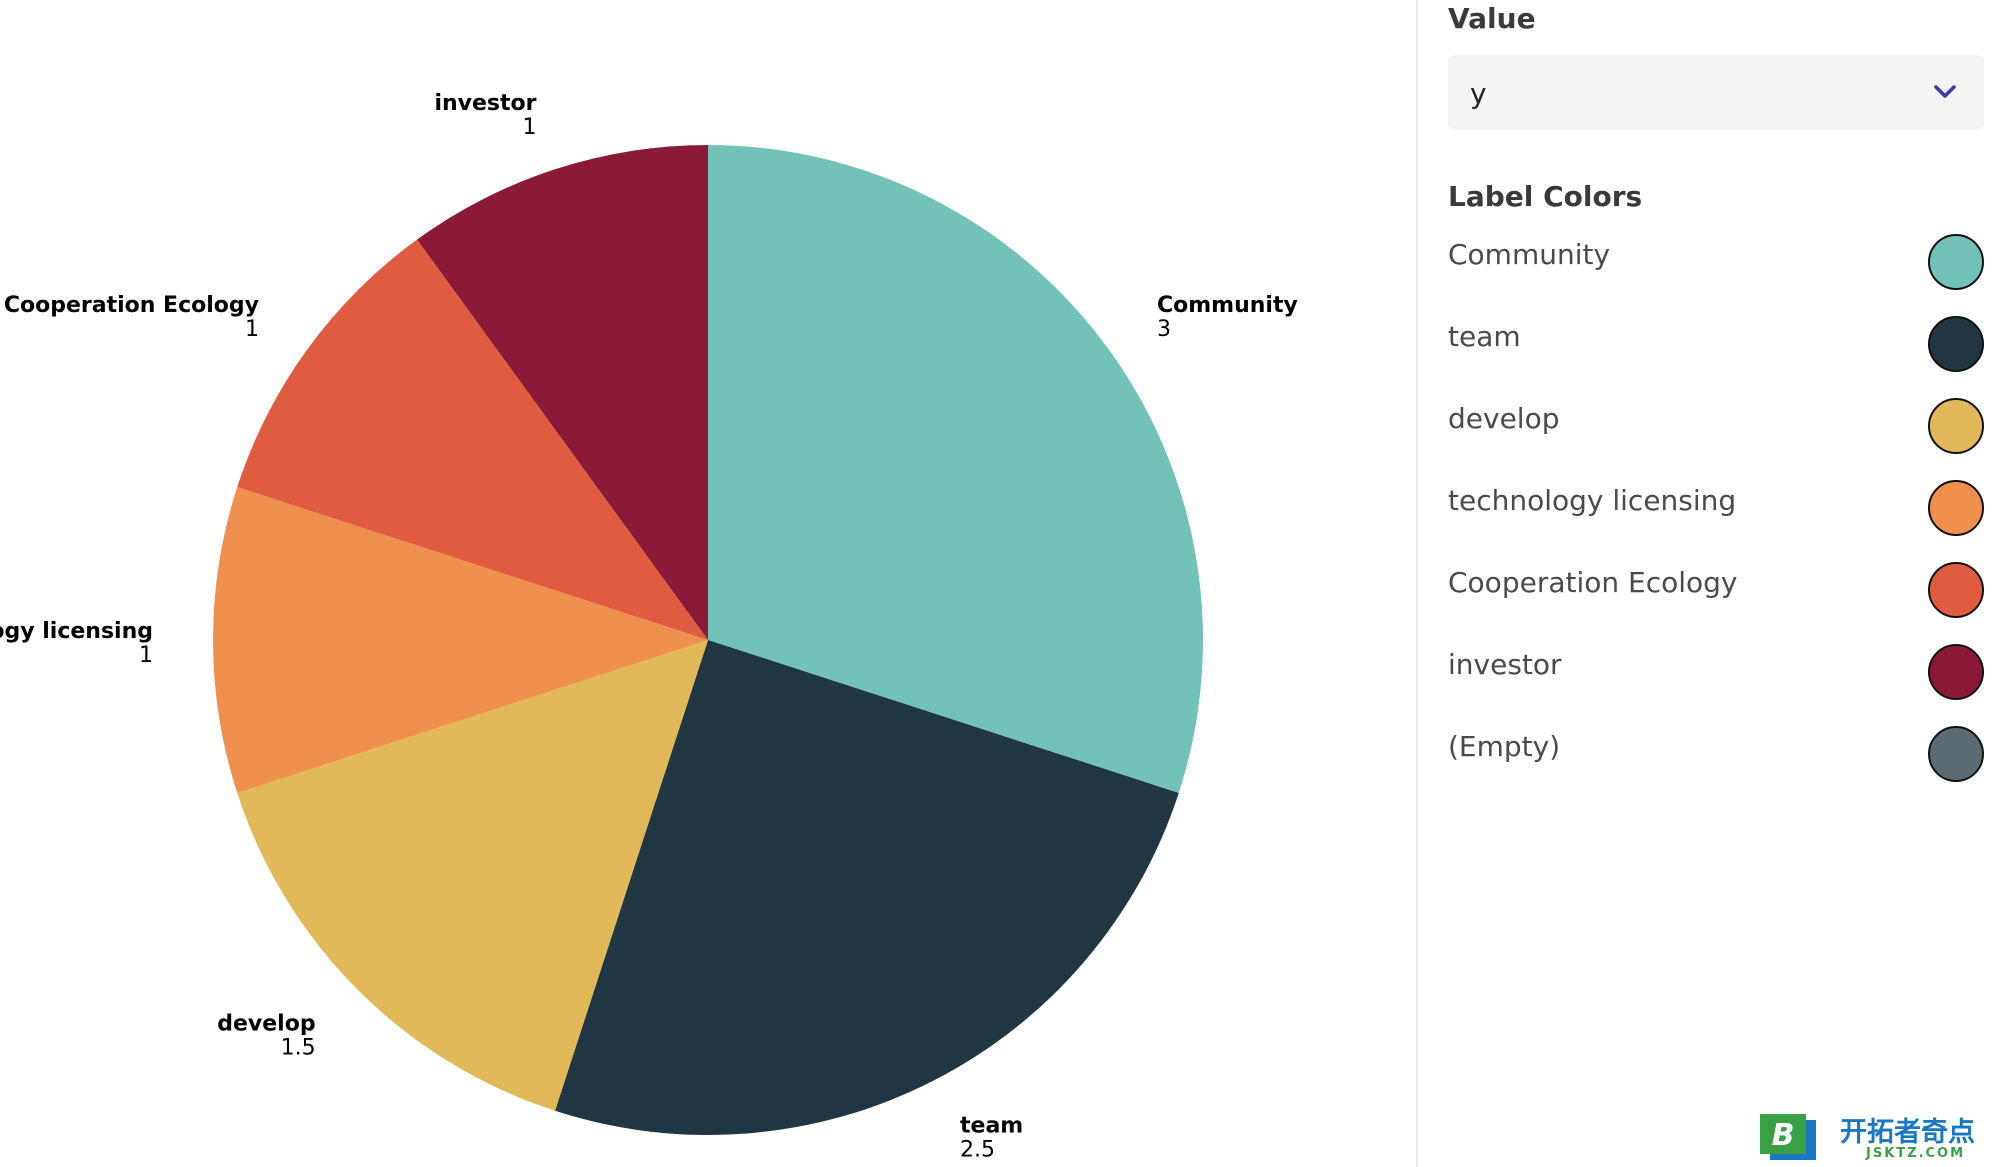 The width and height of the screenshot is (1999, 1167). I want to click on slice-label-name: technology licensing, so click(76, 631).